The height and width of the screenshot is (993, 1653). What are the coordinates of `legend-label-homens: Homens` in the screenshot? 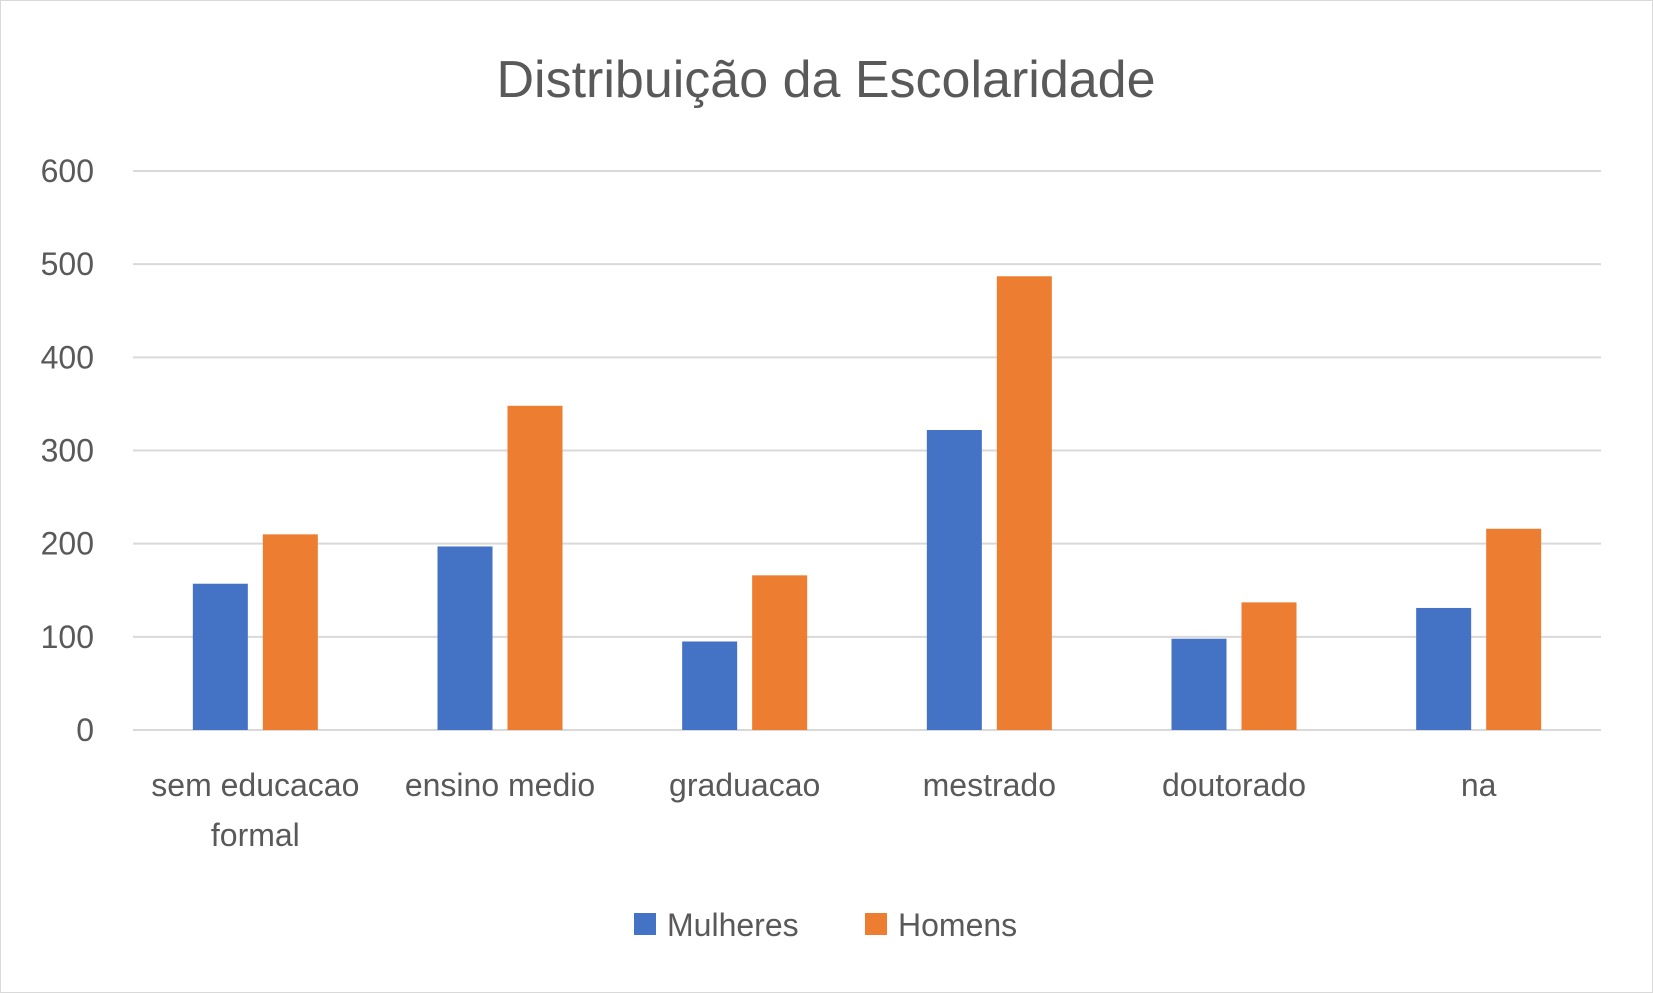 It's located at (957, 925).